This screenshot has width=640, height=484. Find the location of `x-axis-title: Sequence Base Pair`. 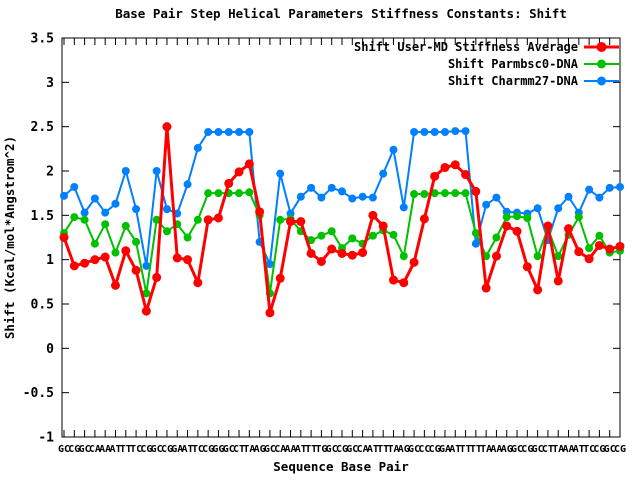

x-axis-title: Sequence Base Pair is located at coordinates (341, 466).